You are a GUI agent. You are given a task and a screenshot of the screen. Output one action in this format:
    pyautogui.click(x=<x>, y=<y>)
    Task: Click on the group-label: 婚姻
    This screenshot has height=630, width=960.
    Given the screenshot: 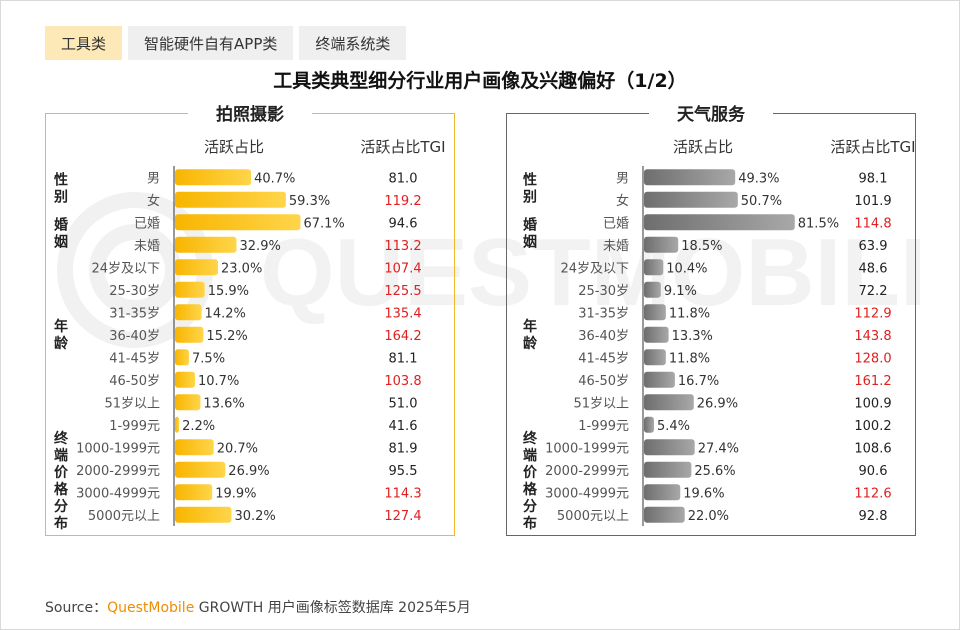 What is the action you would take?
    pyautogui.click(x=61, y=234)
    